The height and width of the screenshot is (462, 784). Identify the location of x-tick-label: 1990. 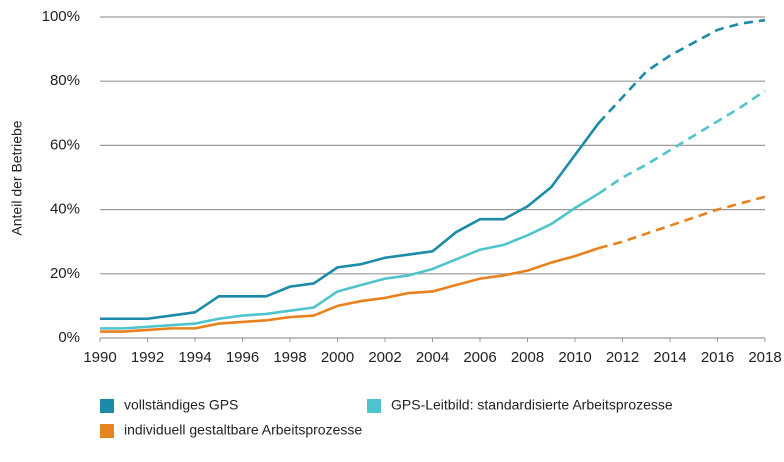
(99, 357).